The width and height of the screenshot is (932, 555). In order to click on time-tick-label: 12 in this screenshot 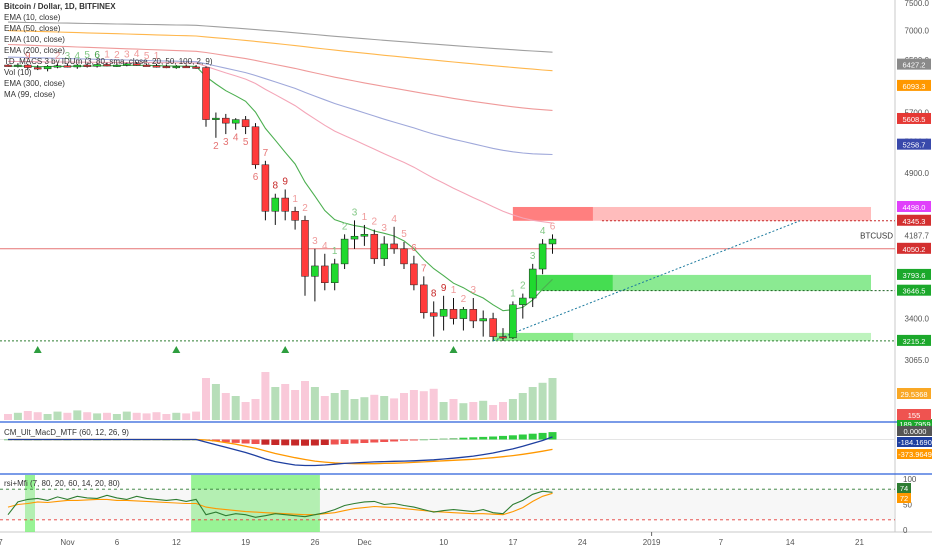, I will do `click(176, 542)`.